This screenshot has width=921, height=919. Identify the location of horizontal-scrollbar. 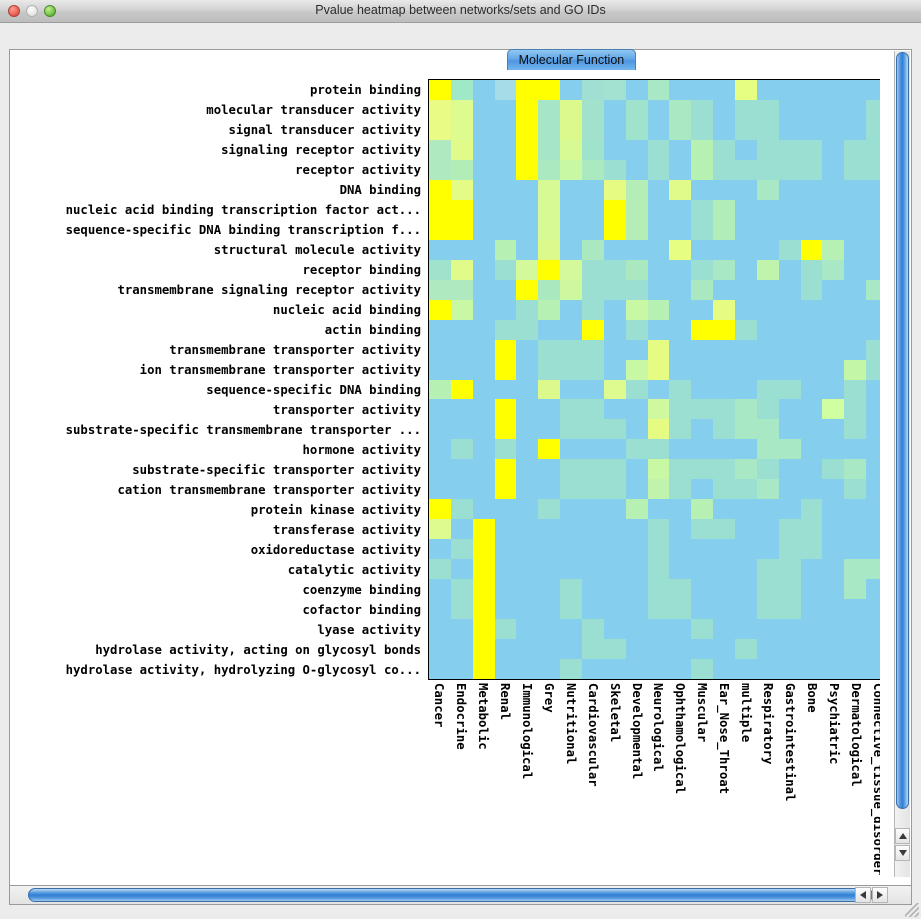
(460, 895).